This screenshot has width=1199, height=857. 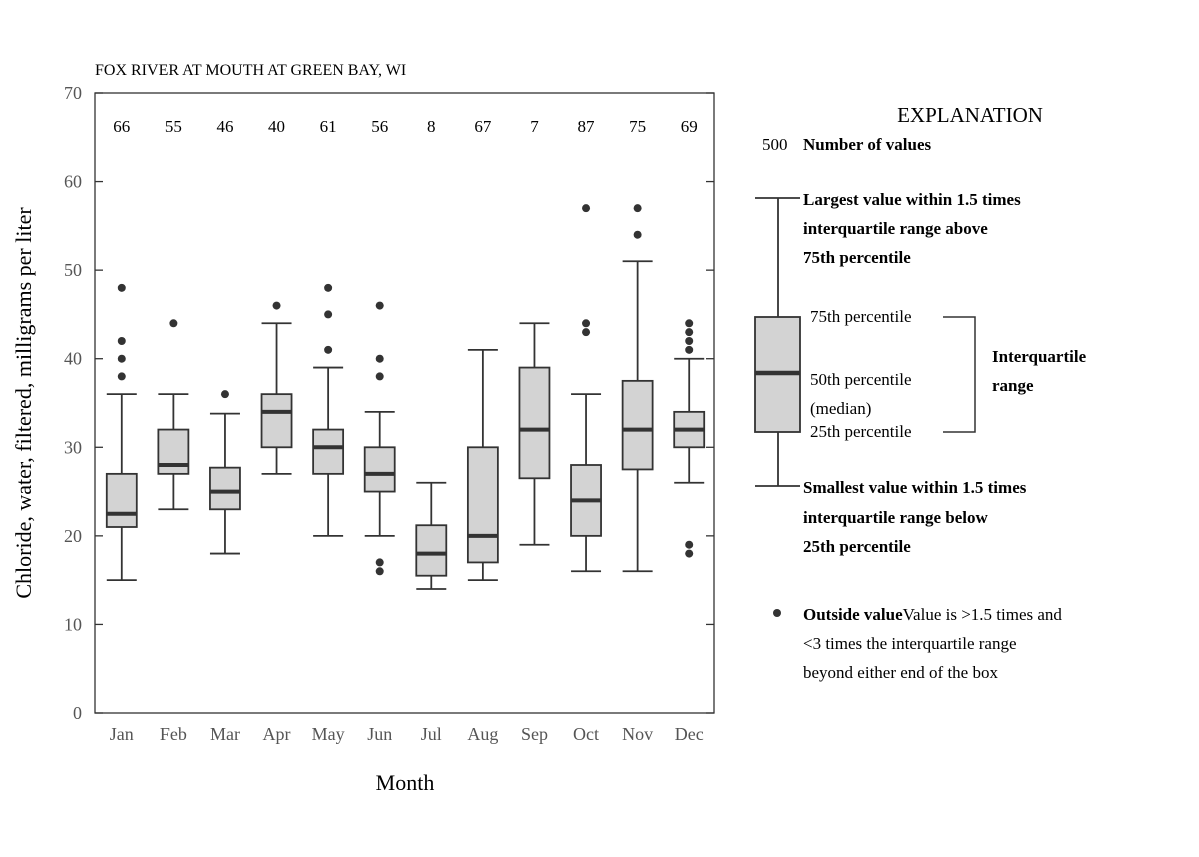 What do you see at coordinates (586, 430) in the screenshot?
I see `box-oct: 87 Oct` at bounding box center [586, 430].